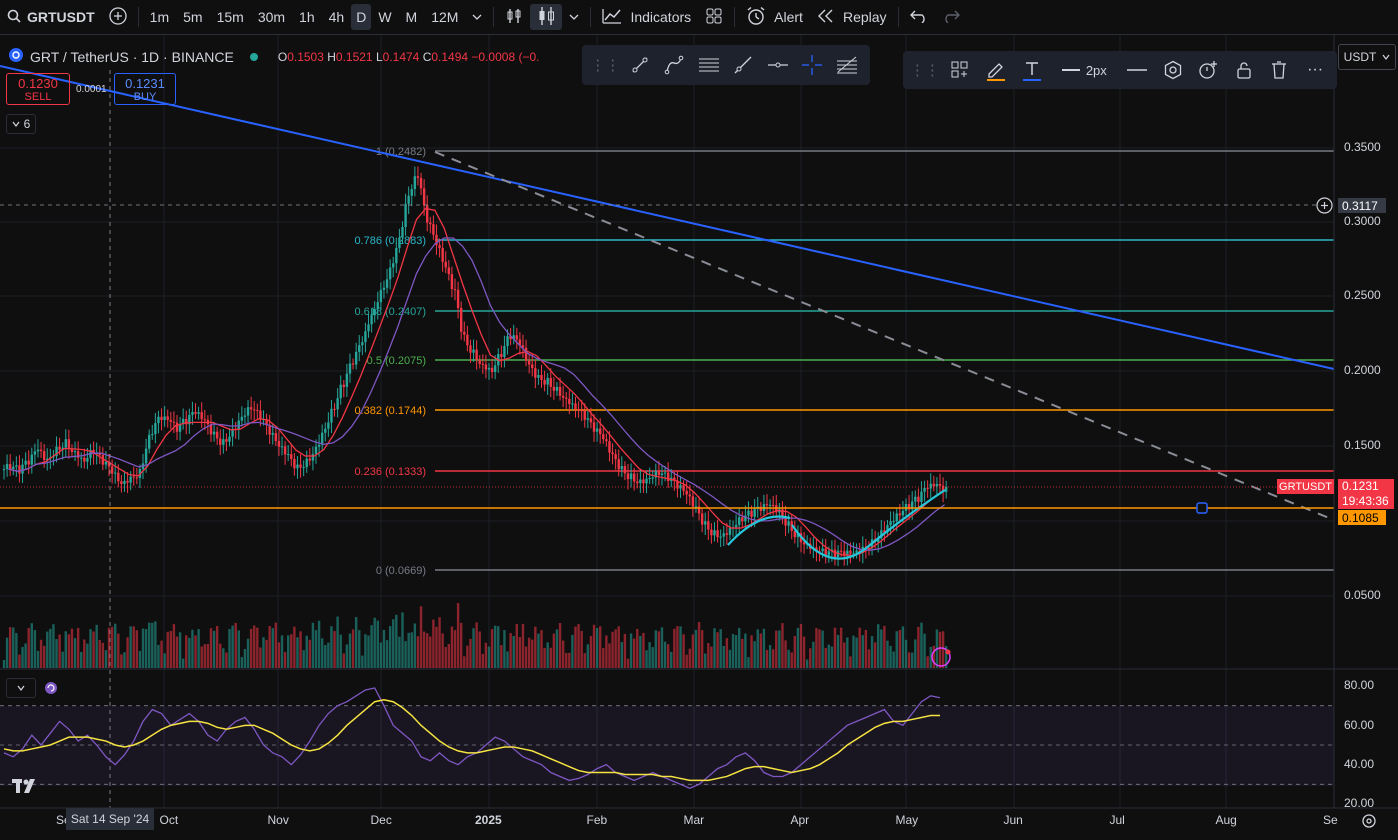  What do you see at coordinates (674, 65) in the screenshot?
I see `path-tool-icon` at bounding box center [674, 65].